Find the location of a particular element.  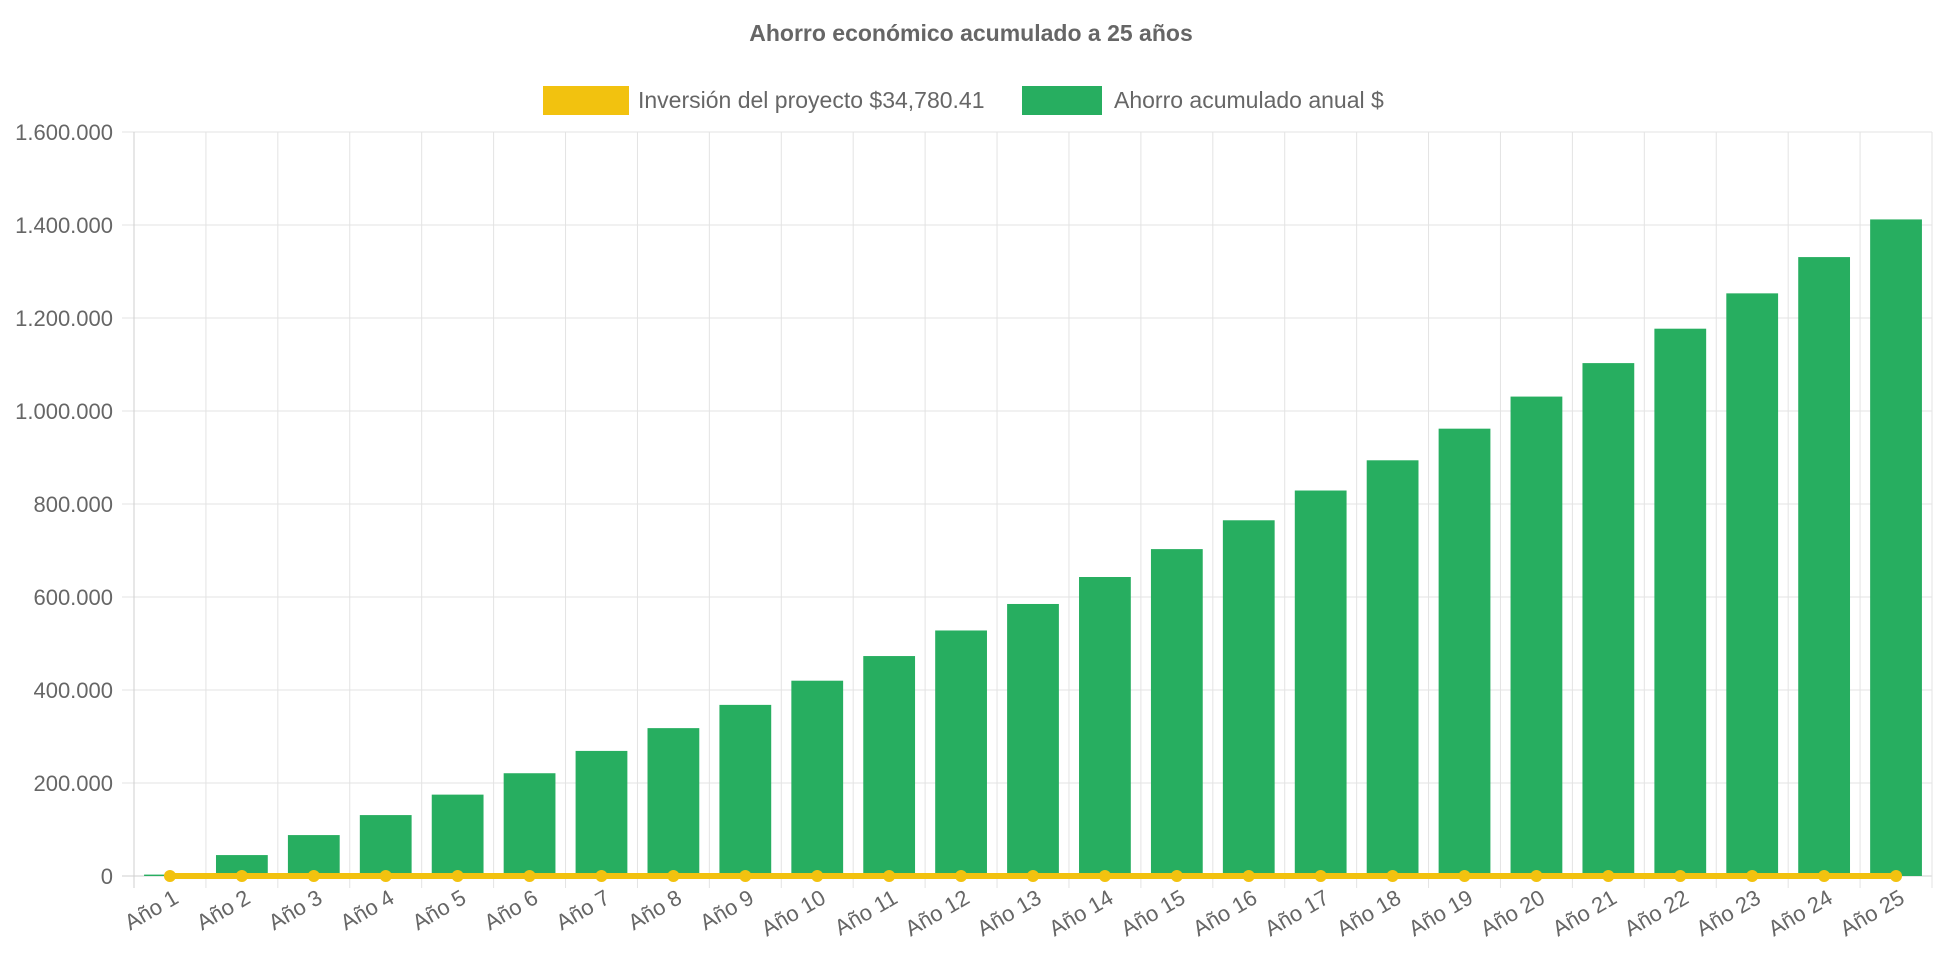

x-tick-label: Año 11 is located at coordinates (865, 913).